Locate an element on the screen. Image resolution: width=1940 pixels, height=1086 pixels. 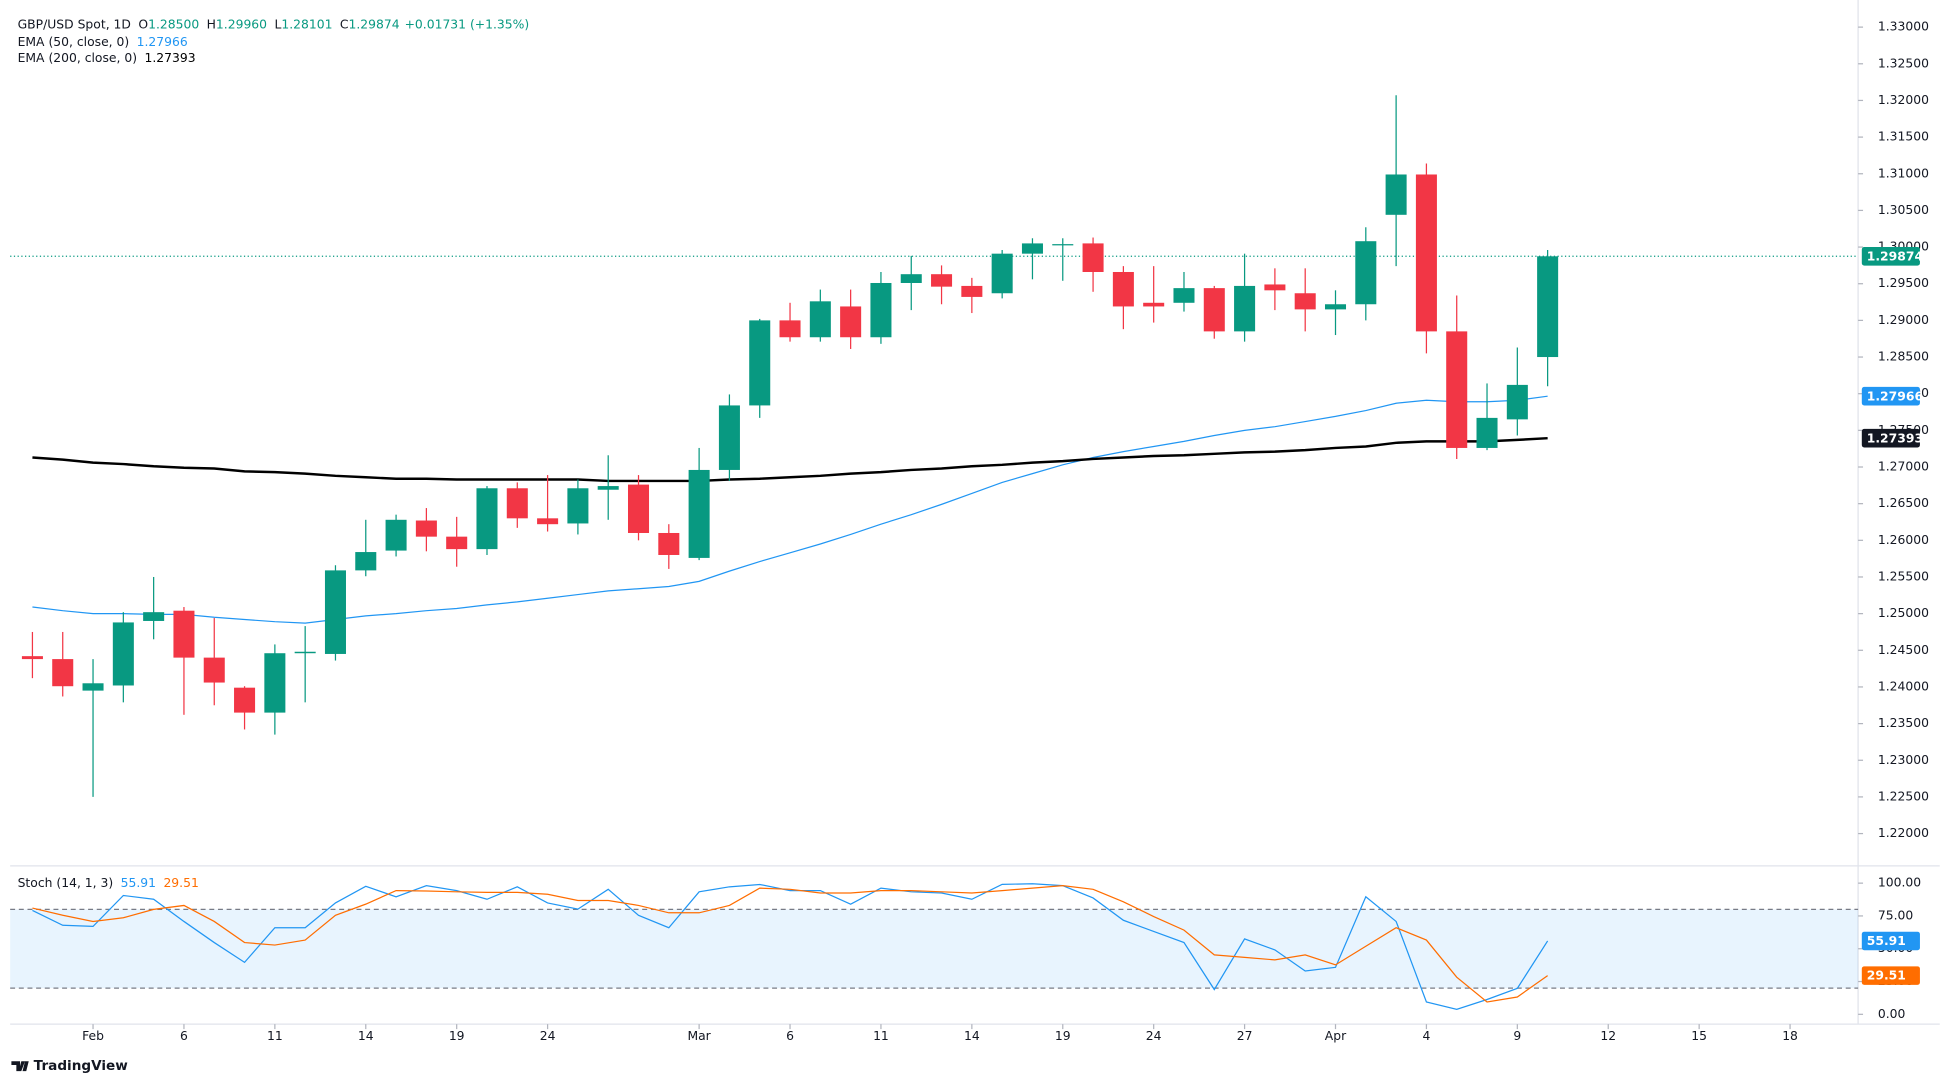
logo-mark is located at coordinates (20, 1066).